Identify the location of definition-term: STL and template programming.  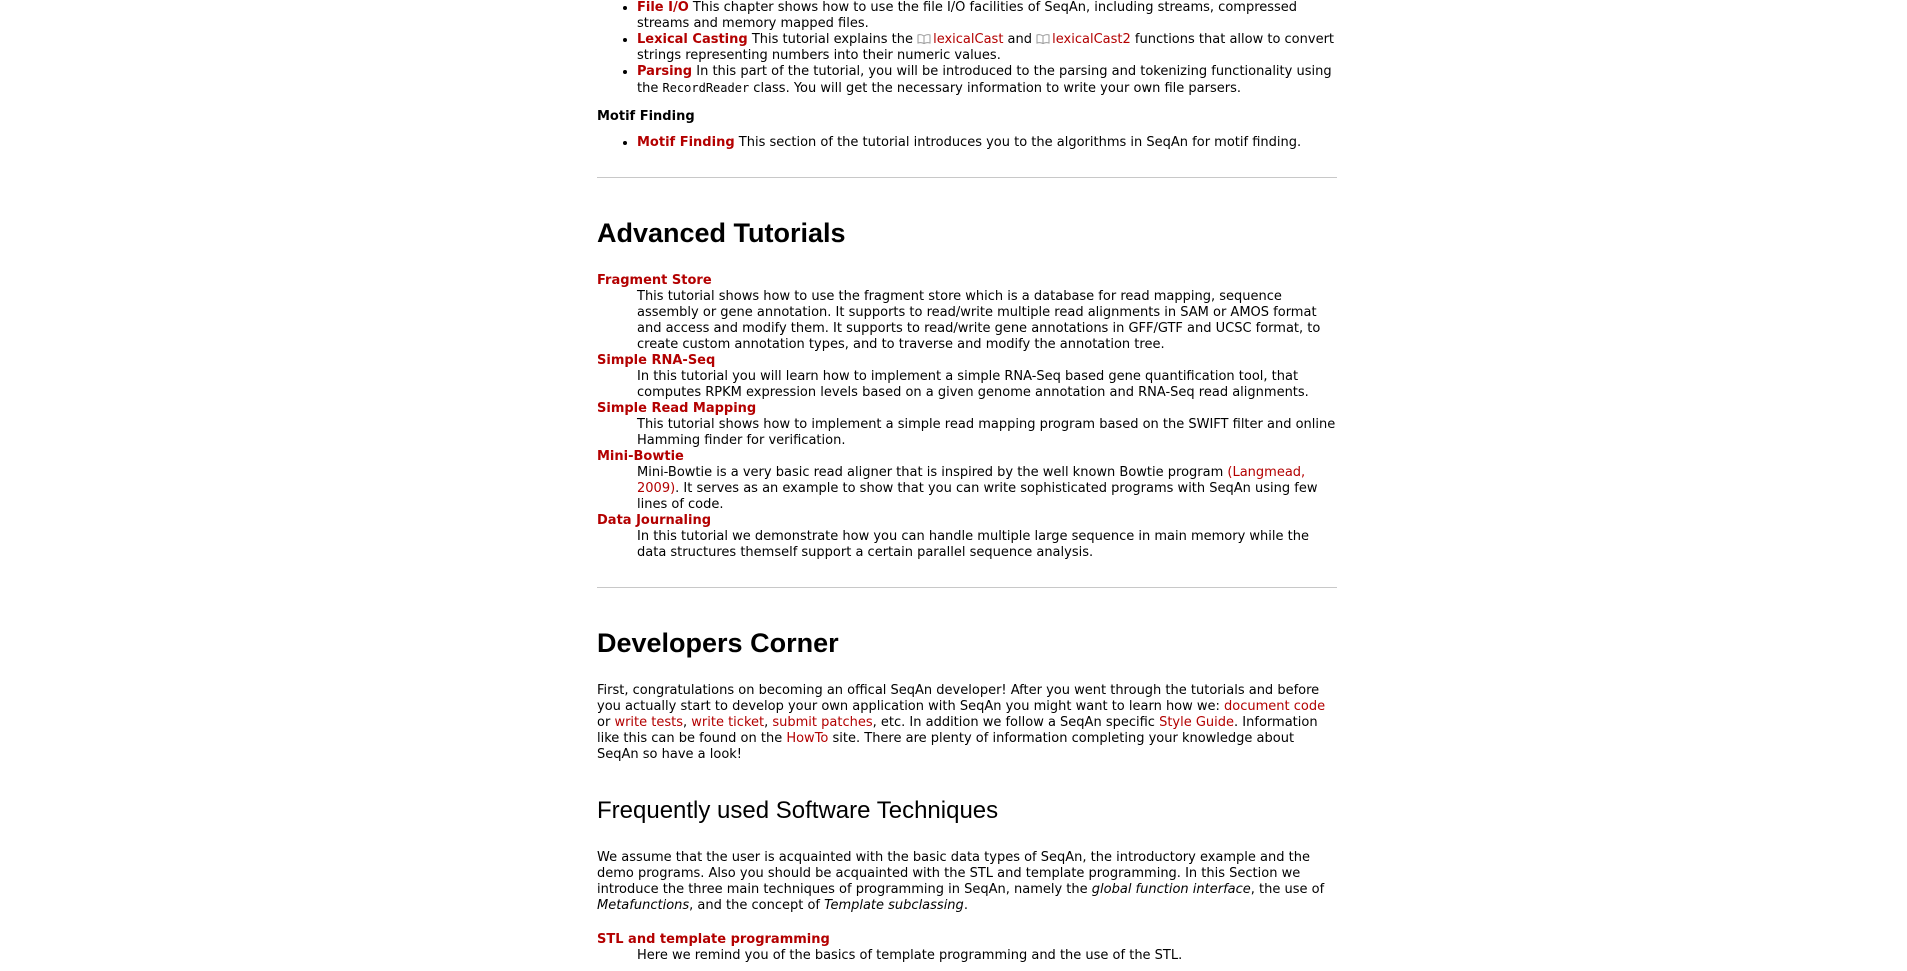
(967, 940).